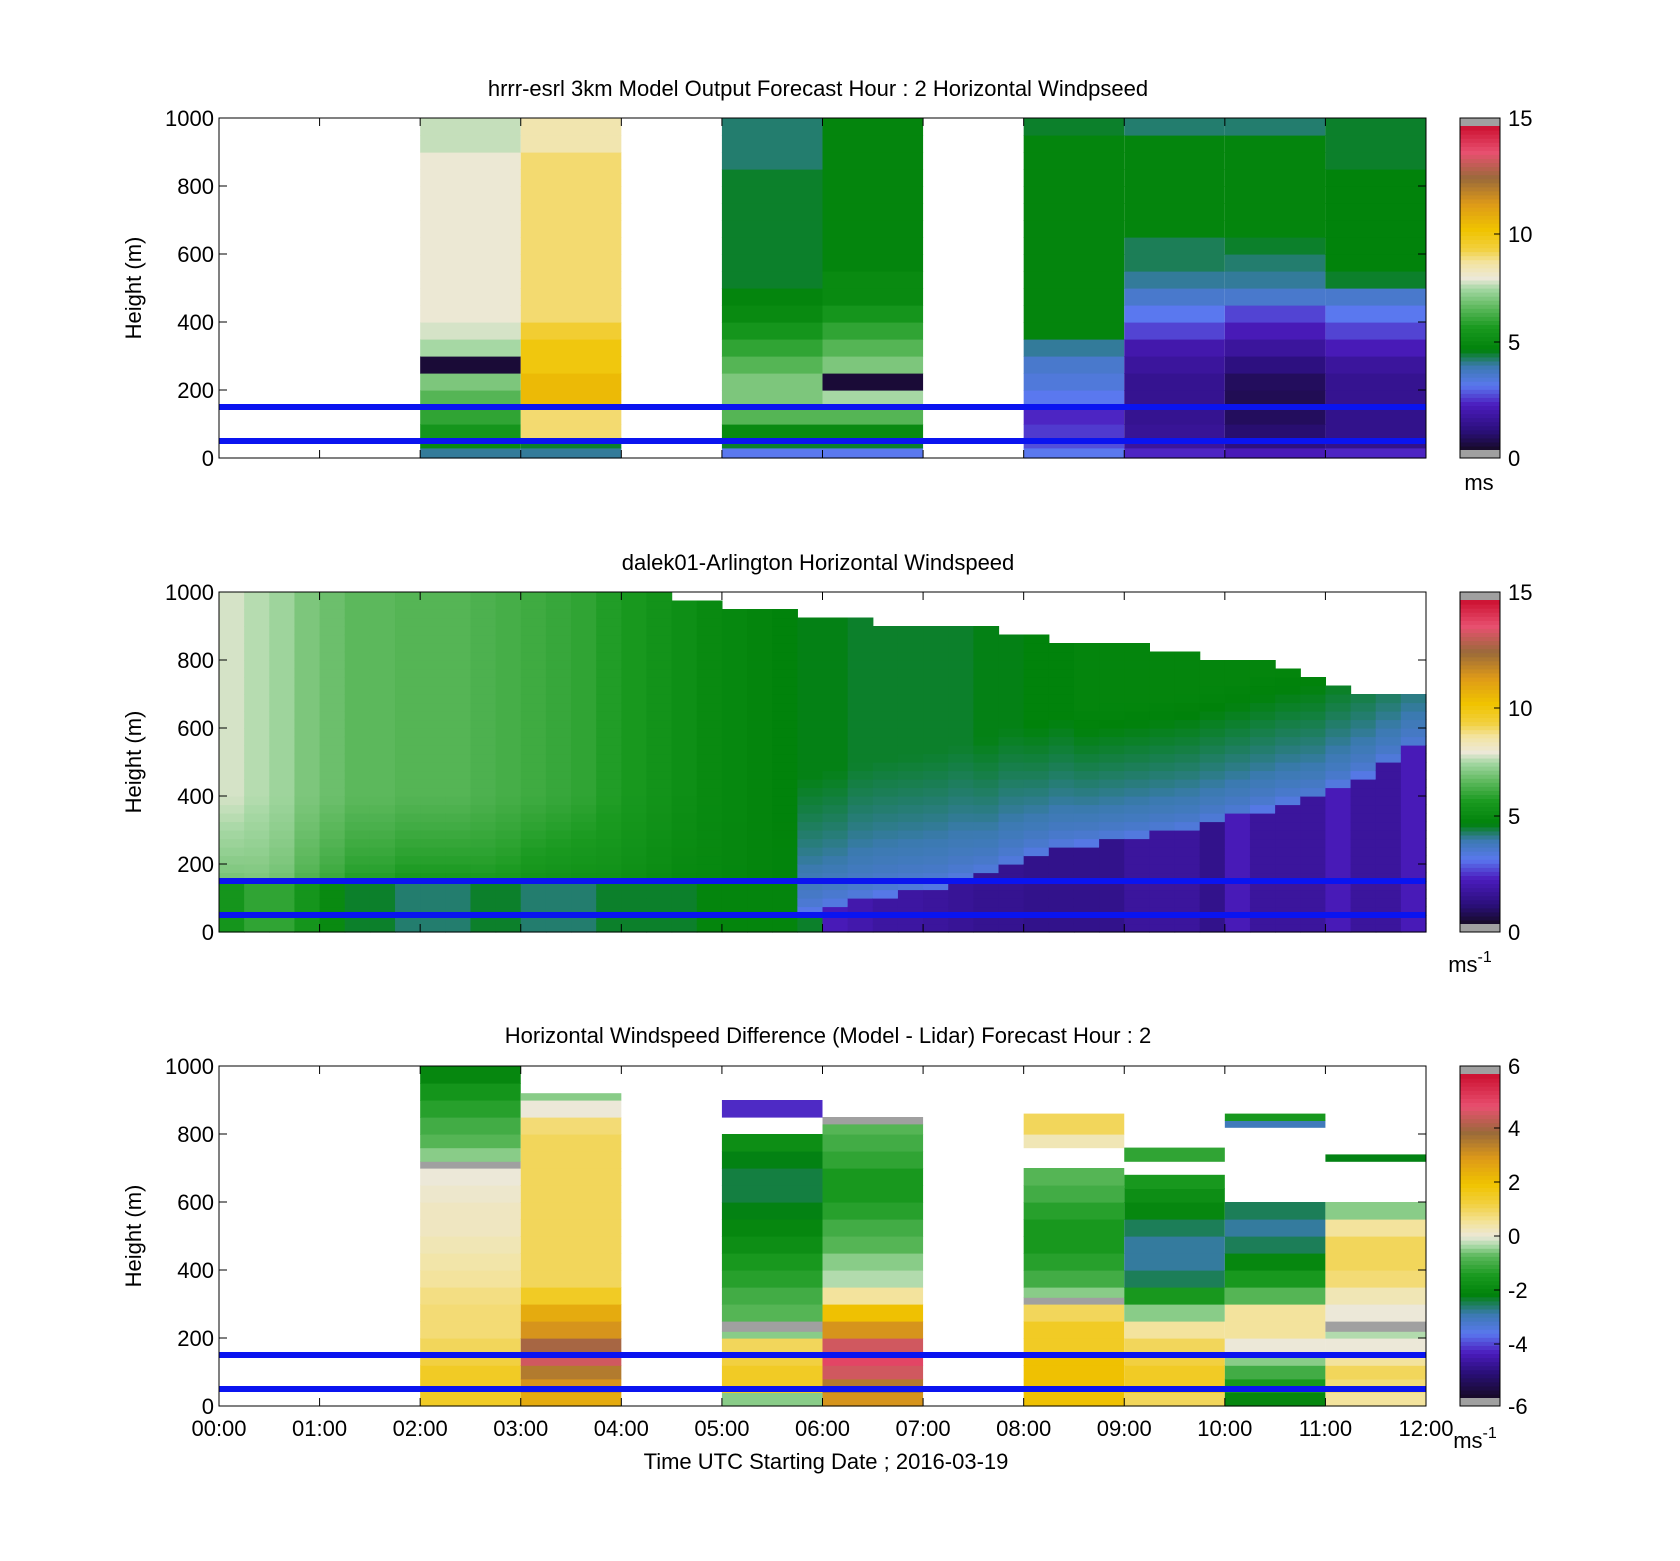 This screenshot has width=1680, height=1561. Describe the element at coordinates (208, 932) in the screenshot. I see `lidar-y-tick-label: 0` at that location.